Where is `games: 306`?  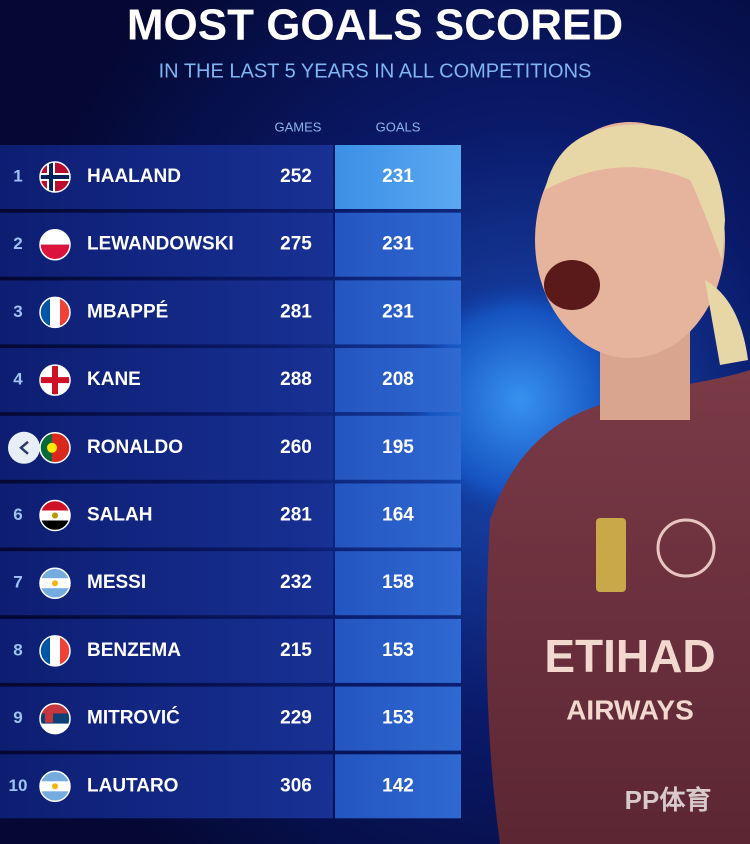 games: 306 is located at coordinates (296, 785).